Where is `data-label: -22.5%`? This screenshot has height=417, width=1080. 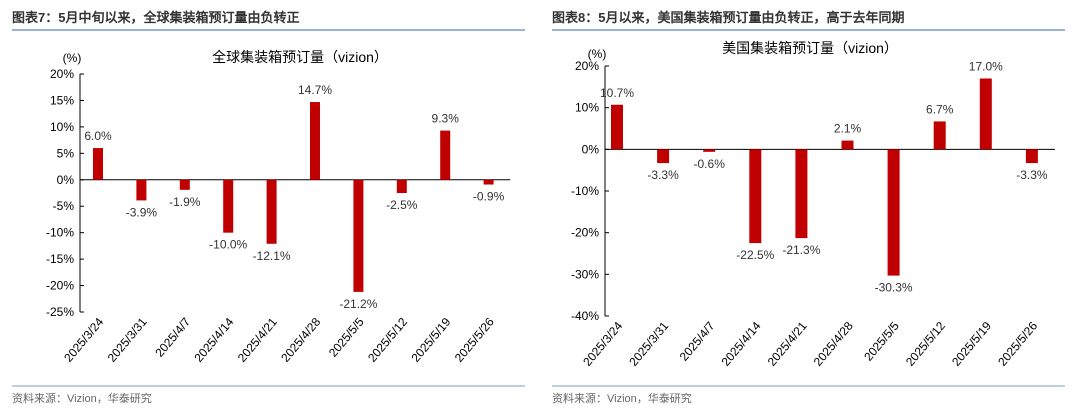
data-label: -22.5% is located at coordinates (755, 255).